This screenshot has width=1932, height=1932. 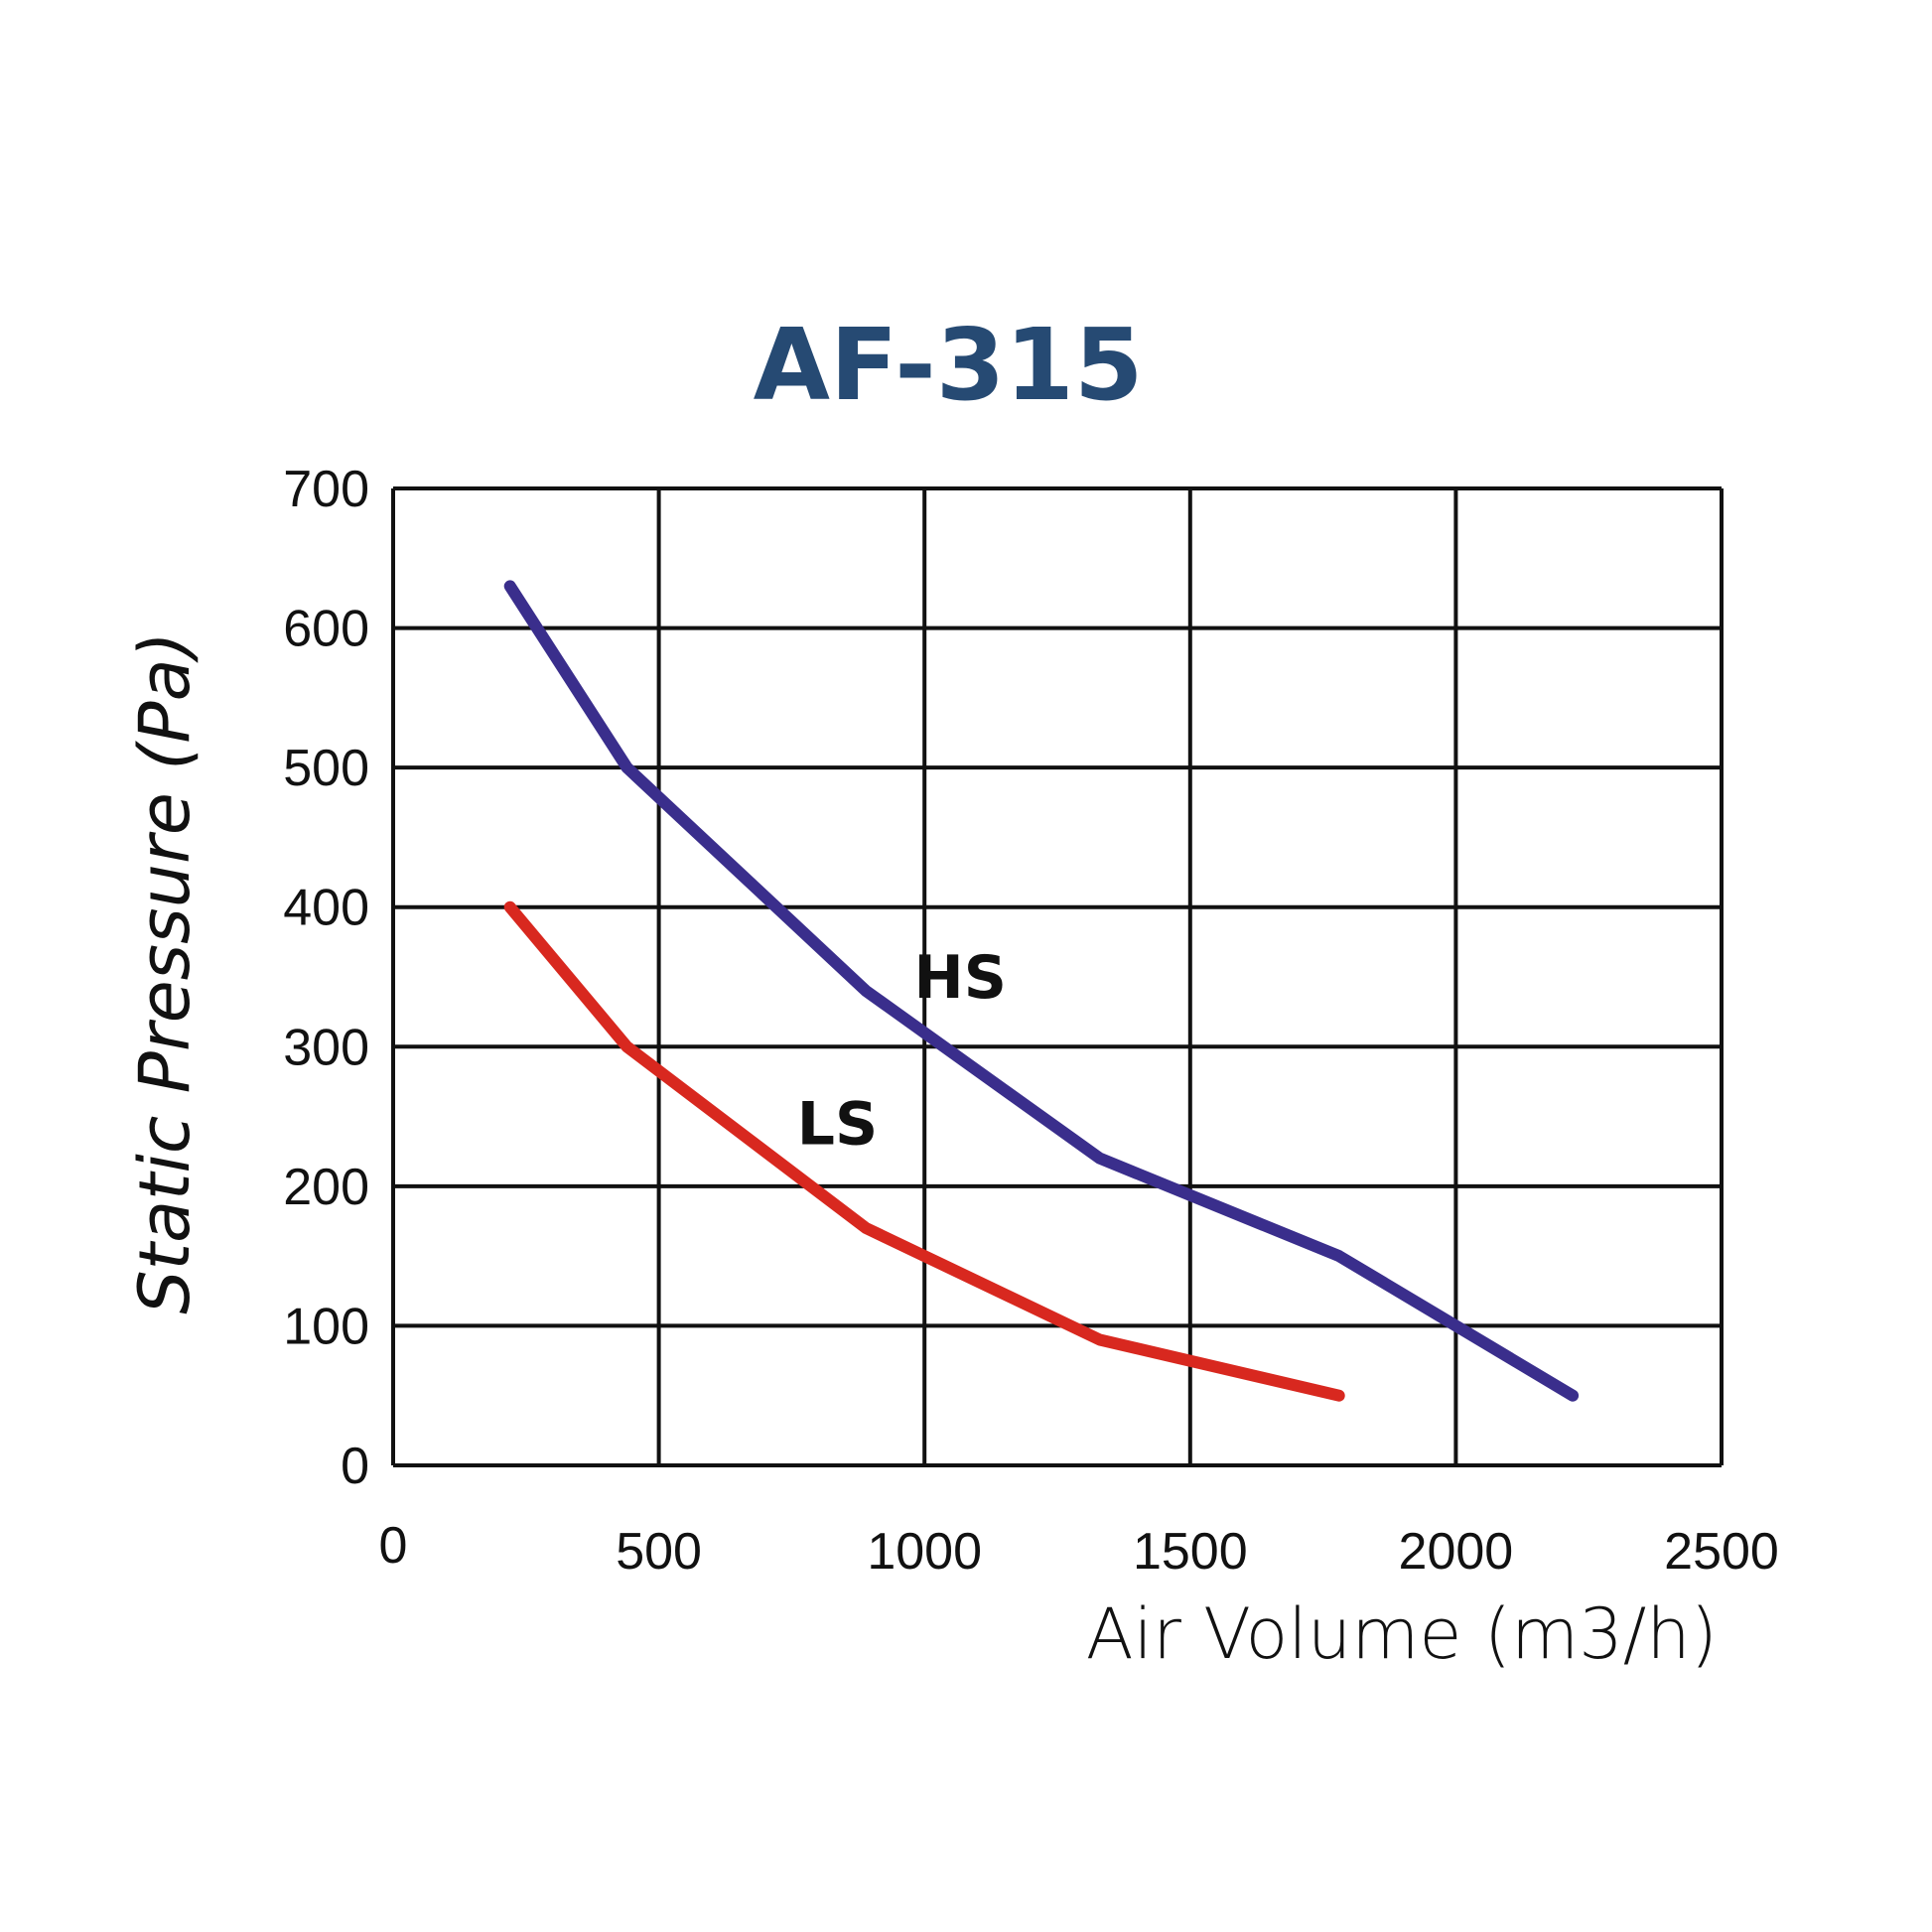 What do you see at coordinates (925, 1552) in the screenshot?
I see `x-tick-label: 1000` at bounding box center [925, 1552].